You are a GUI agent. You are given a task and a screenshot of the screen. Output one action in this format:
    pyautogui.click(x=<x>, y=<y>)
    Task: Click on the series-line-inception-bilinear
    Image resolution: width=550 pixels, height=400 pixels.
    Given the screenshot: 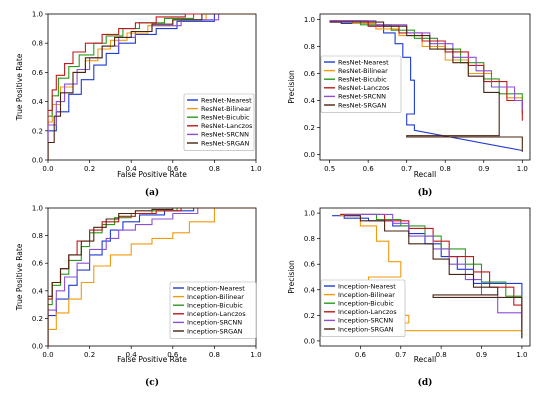 What is the action you would take?
    pyautogui.click(x=152, y=276)
    